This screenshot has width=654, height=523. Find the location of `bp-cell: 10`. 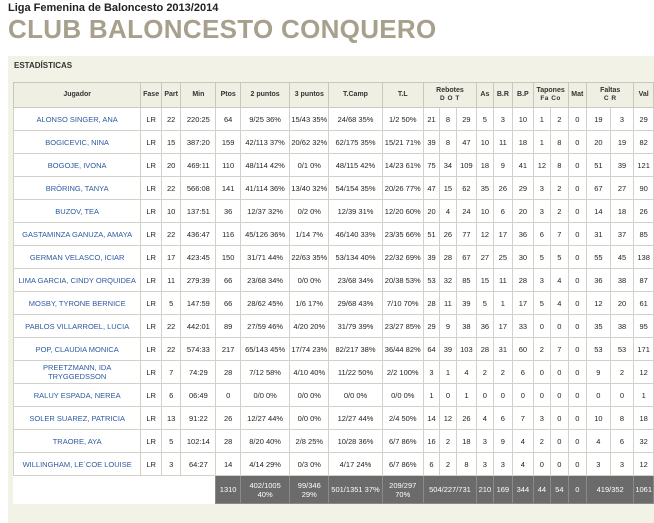

bp-cell: 10 is located at coordinates (523, 119).